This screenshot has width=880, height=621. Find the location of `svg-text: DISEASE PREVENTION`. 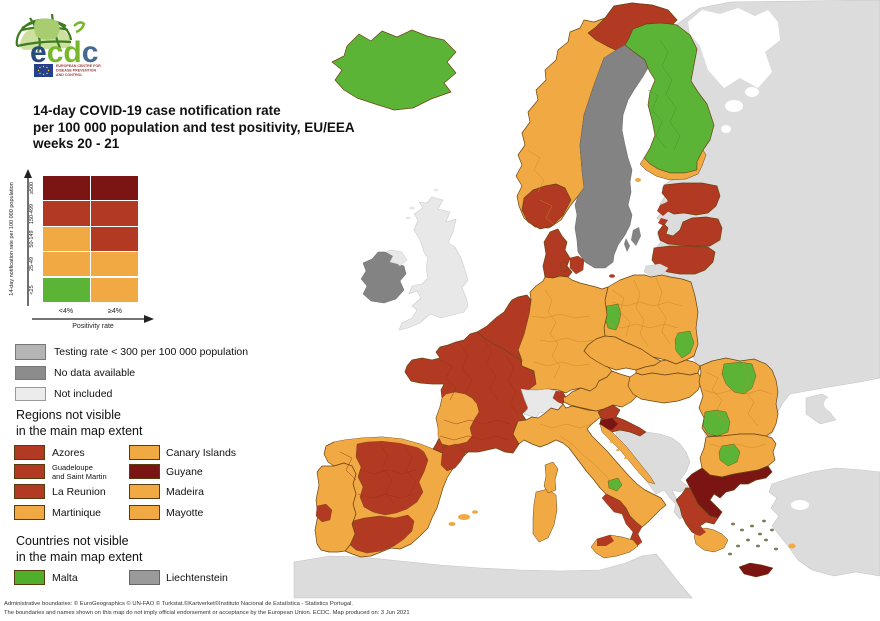

svg-text: DISEASE PREVENTION is located at coordinates (76, 71).